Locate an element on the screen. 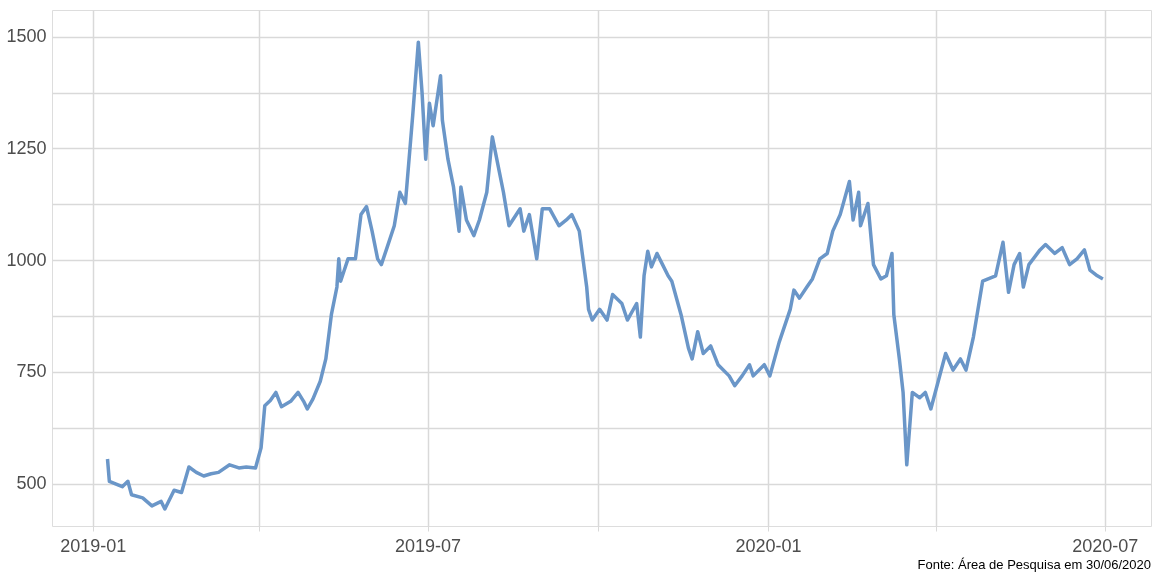 Image resolution: width=1176 pixels, height=580 pixels. y-tick-label: 1000 is located at coordinates (26, 259).